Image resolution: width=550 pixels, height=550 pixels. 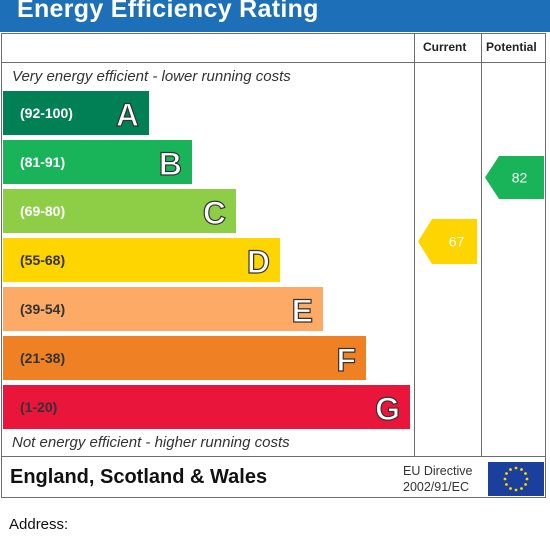 What do you see at coordinates (346, 360) in the screenshot?
I see `band-letter-f: F` at bounding box center [346, 360].